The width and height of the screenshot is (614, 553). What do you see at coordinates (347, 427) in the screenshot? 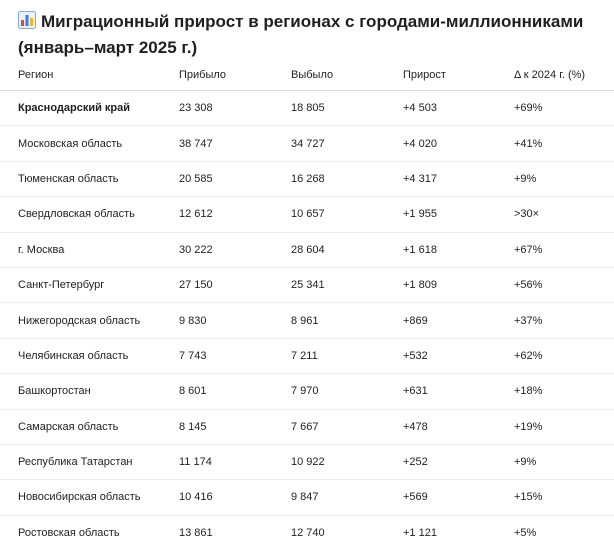
I see `cell-left: 7 667` at bounding box center [347, 427].